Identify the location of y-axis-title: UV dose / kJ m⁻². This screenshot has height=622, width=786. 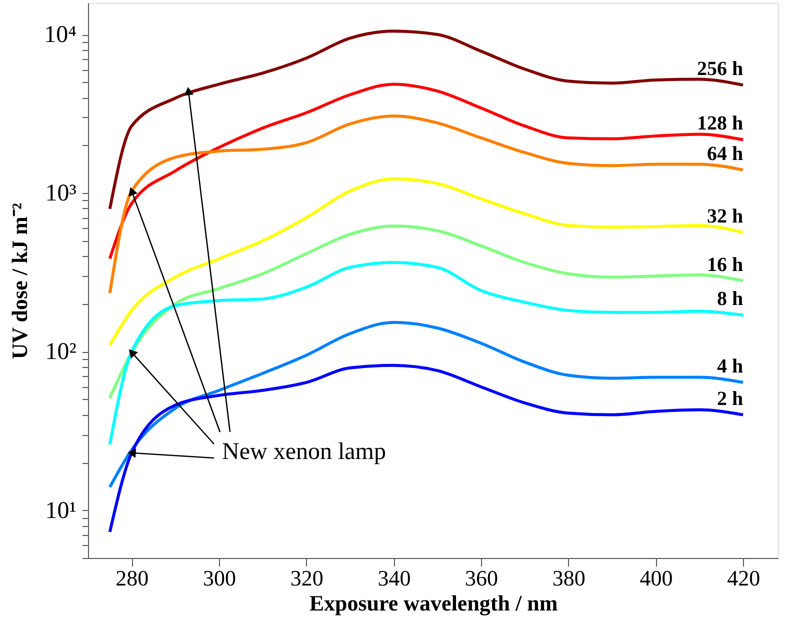
(19, 281).